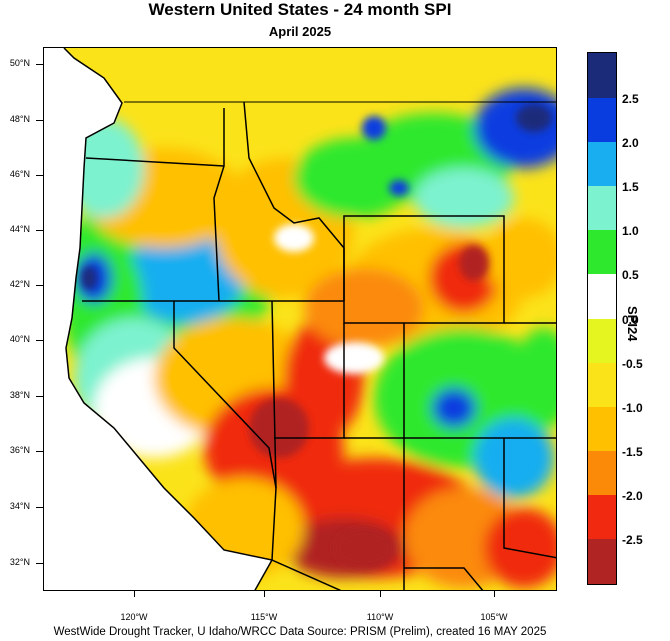 This screenshot has height=641, width=670. Describe the element at coordinates (19, 450) in the screenshot. I see `lat-label-36: 36°N` at that location.